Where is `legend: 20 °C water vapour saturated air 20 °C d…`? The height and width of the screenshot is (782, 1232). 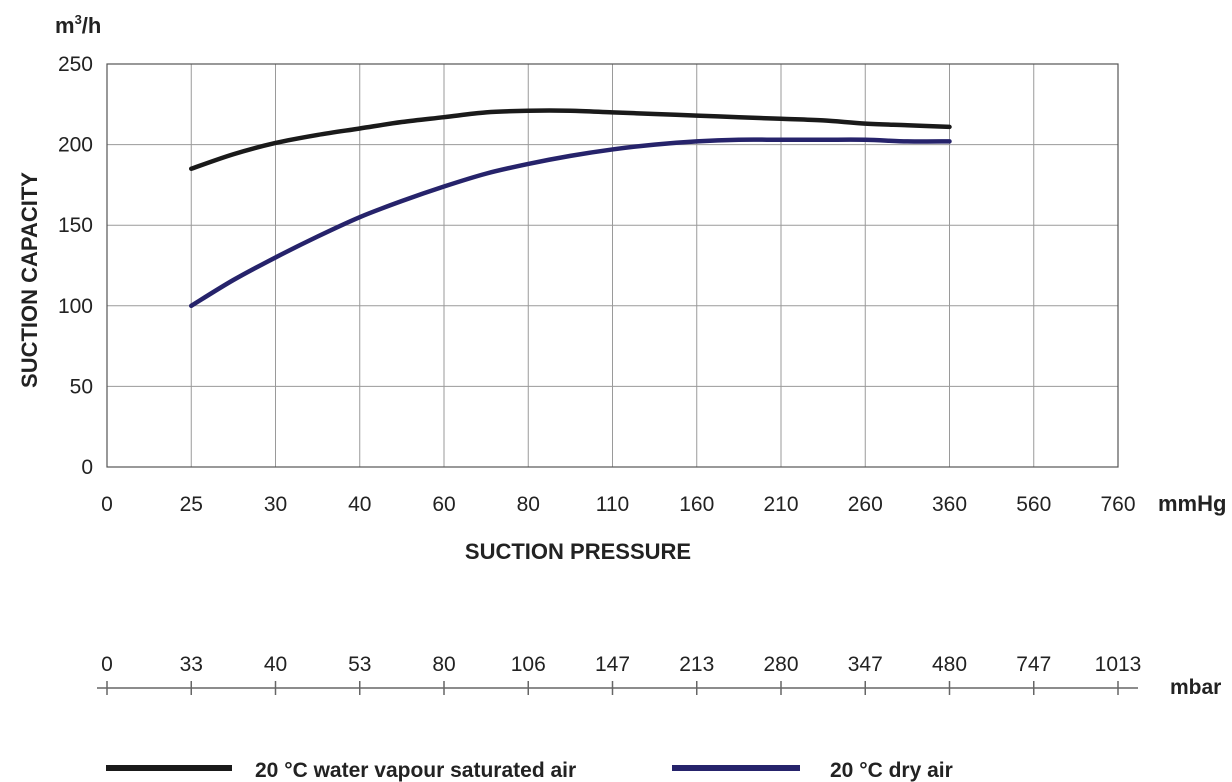
legend: 20 °C water vapour saturated air 20 °C d… is located at coordinates (529, 770).